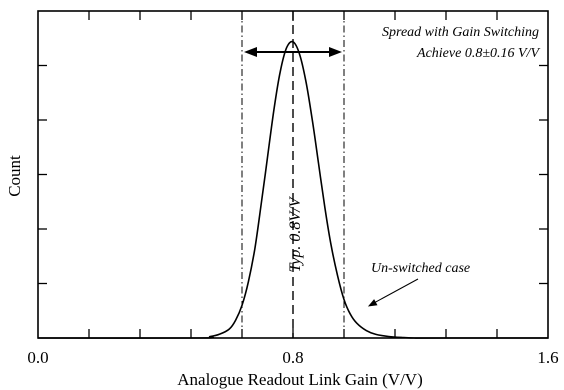 The image size is (564, 390). I want to click on annotation-unswitched-case: Un-switched case, so click(420, 268).